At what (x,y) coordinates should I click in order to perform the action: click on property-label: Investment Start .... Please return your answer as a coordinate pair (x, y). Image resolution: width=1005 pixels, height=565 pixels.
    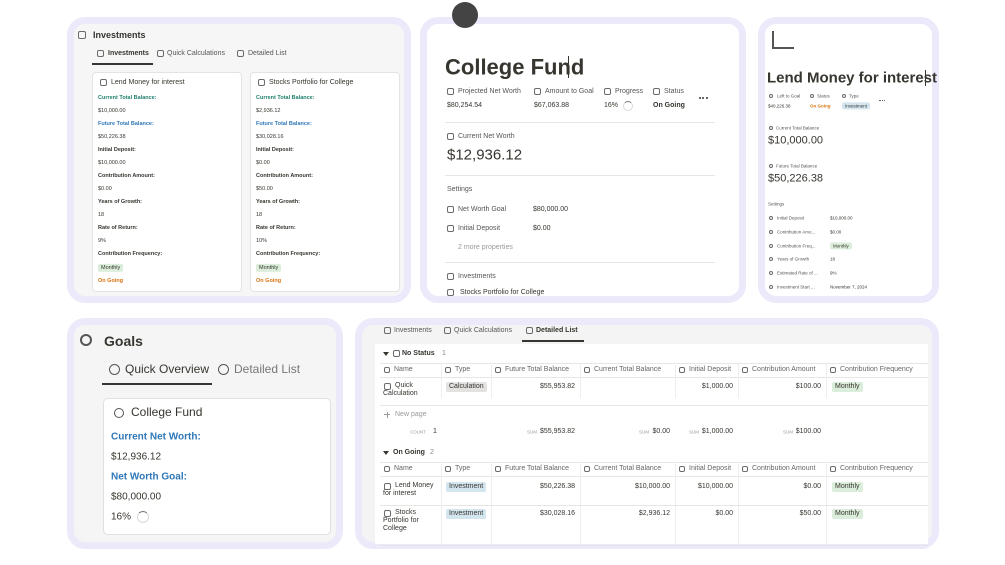
    Looking at the image, I should click on (796, 287).